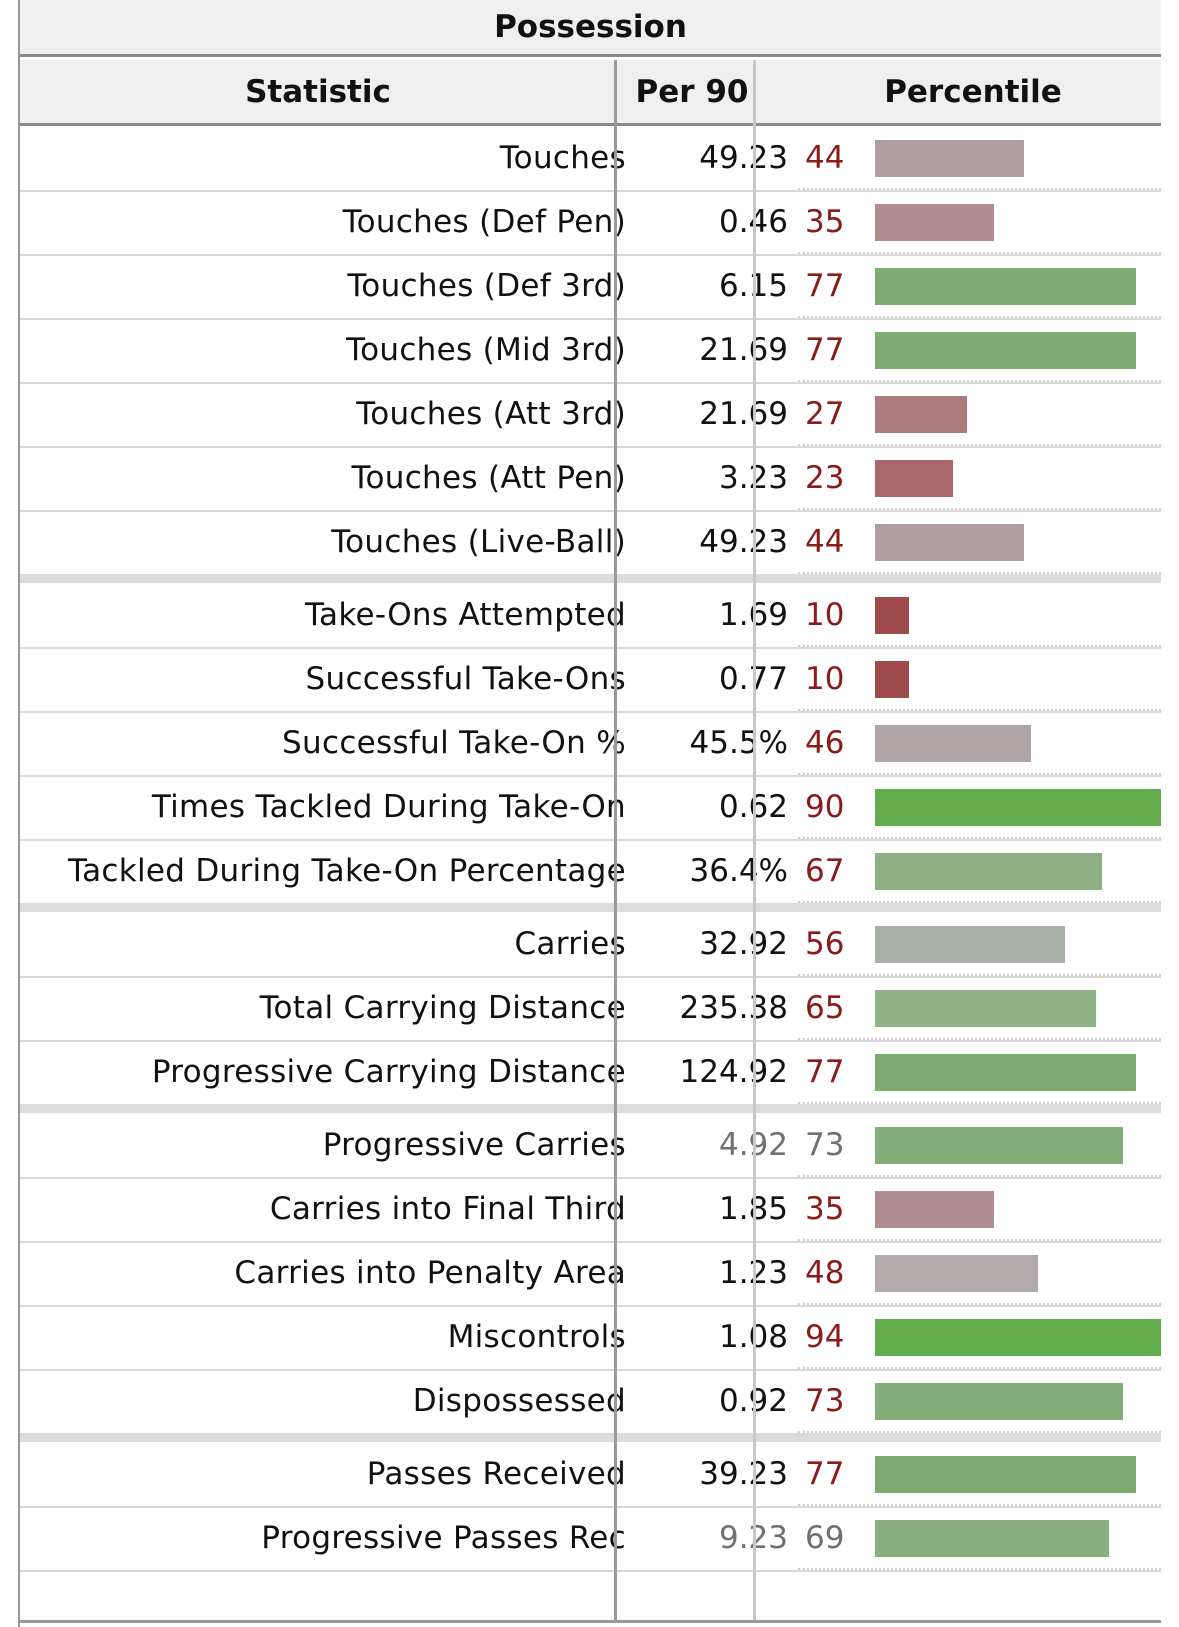  What do you see at coordinates (825, 871) in the screenshot?
I see `percentile-value: 67` at bounding box center [825, 871].